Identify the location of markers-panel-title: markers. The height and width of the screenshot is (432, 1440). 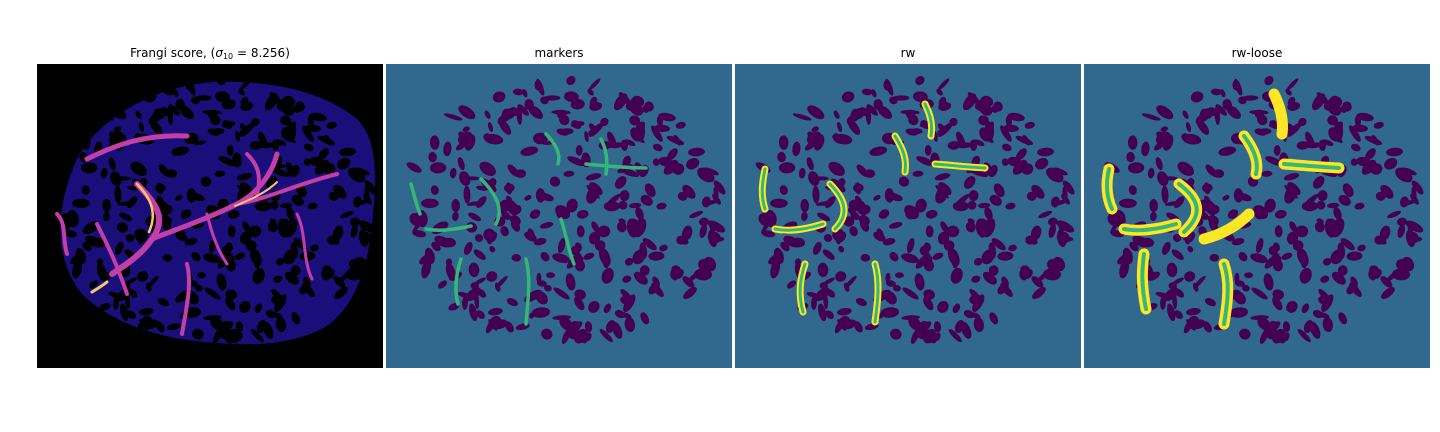
(559, 53).